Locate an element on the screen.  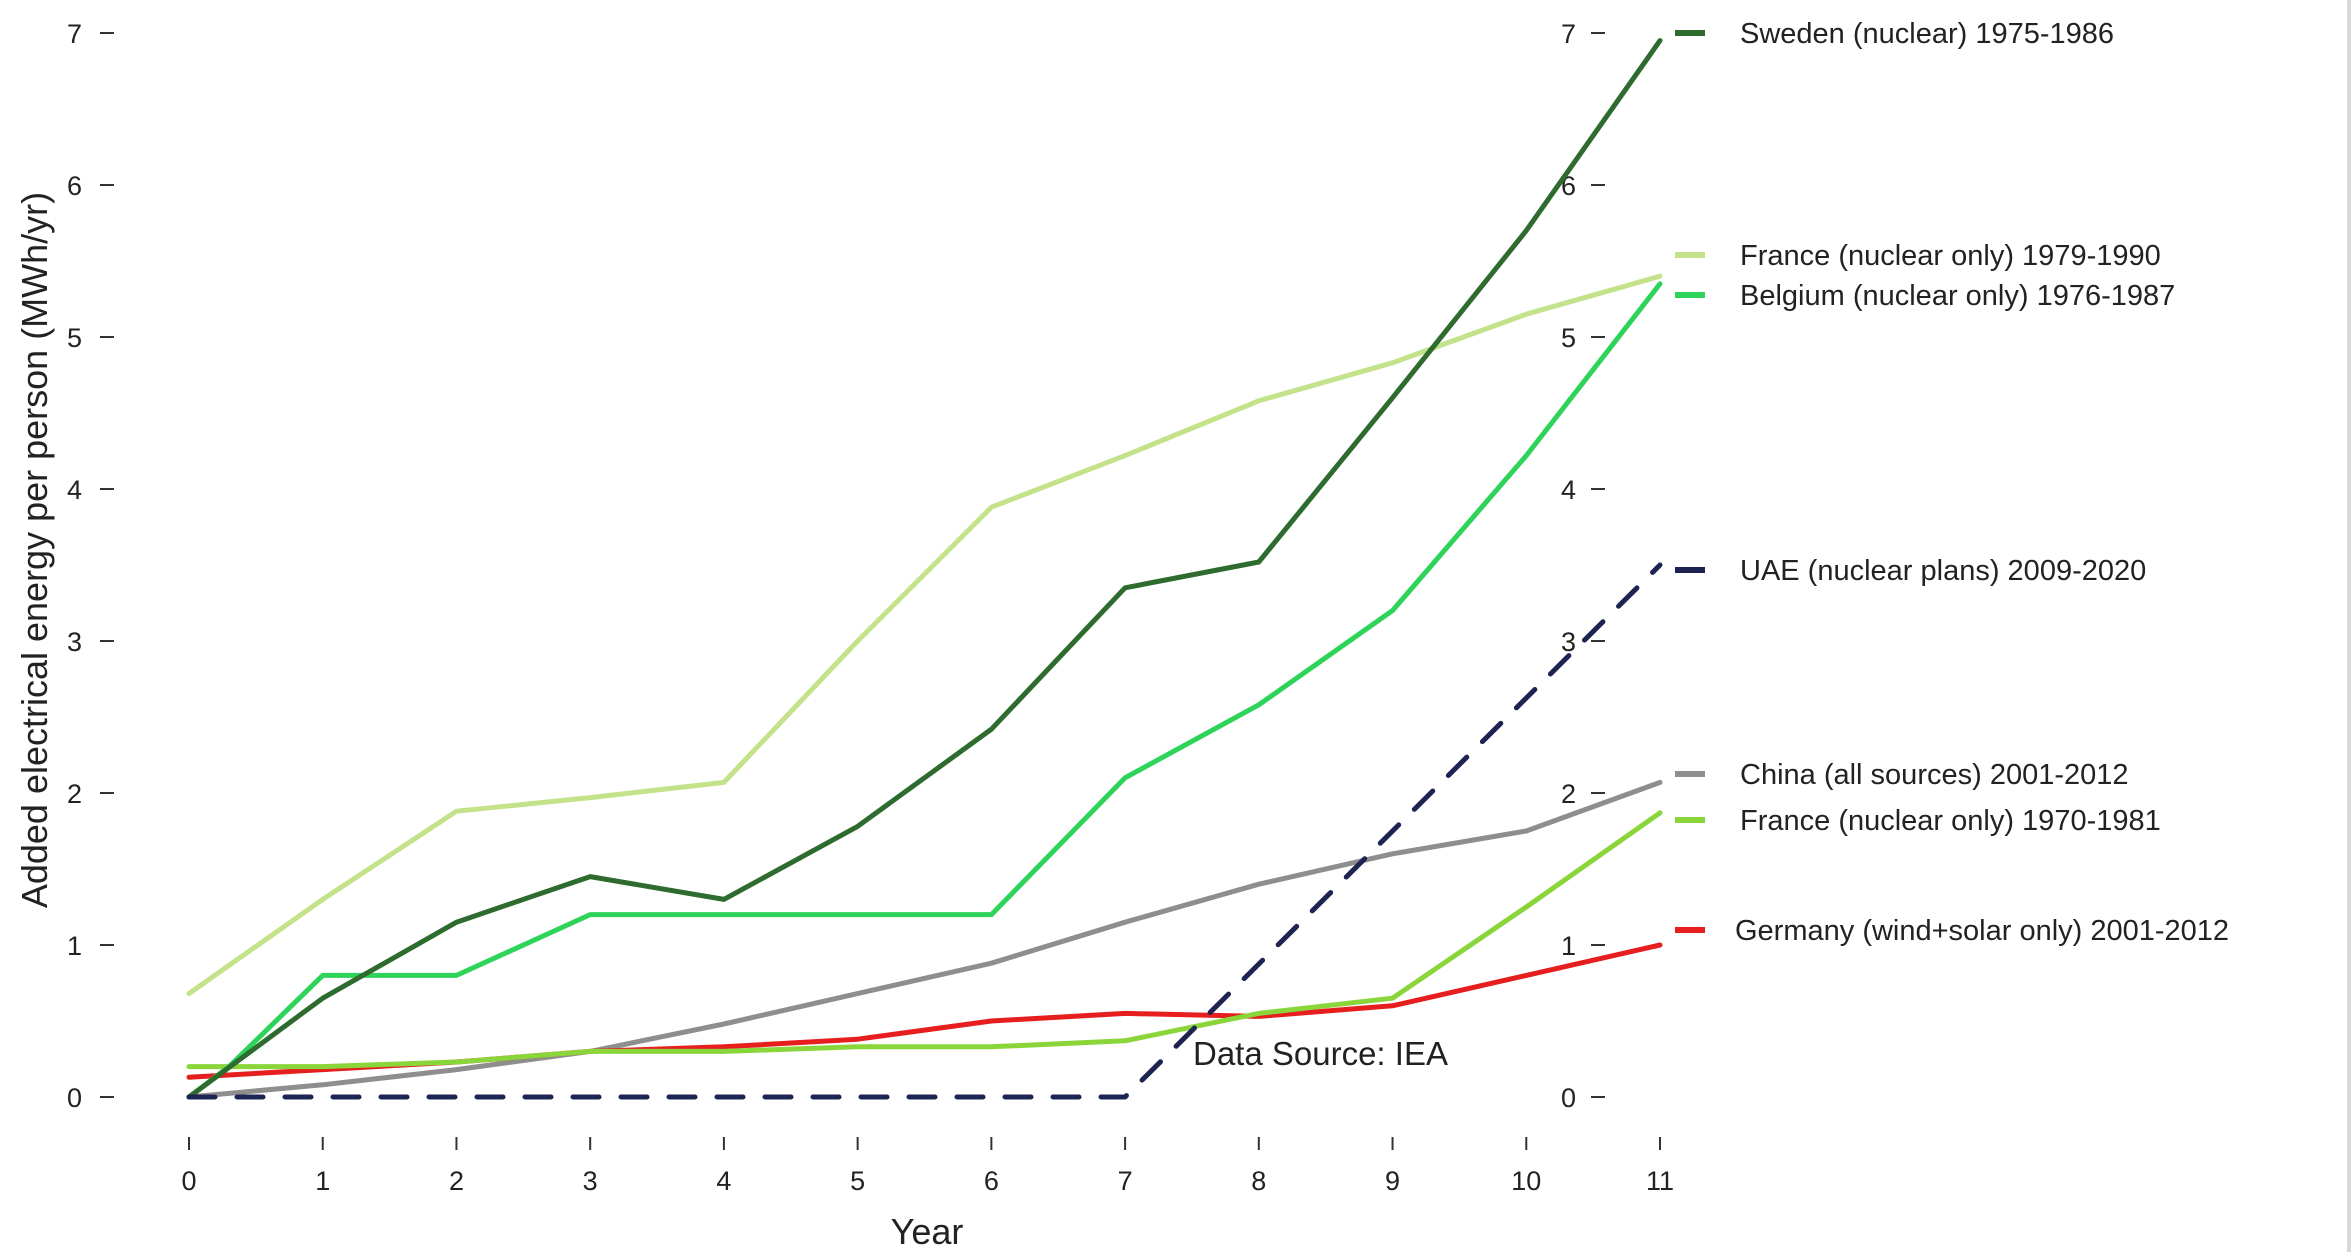
y-tick-label-left-5: 5 is located at coordinates (74, 338).